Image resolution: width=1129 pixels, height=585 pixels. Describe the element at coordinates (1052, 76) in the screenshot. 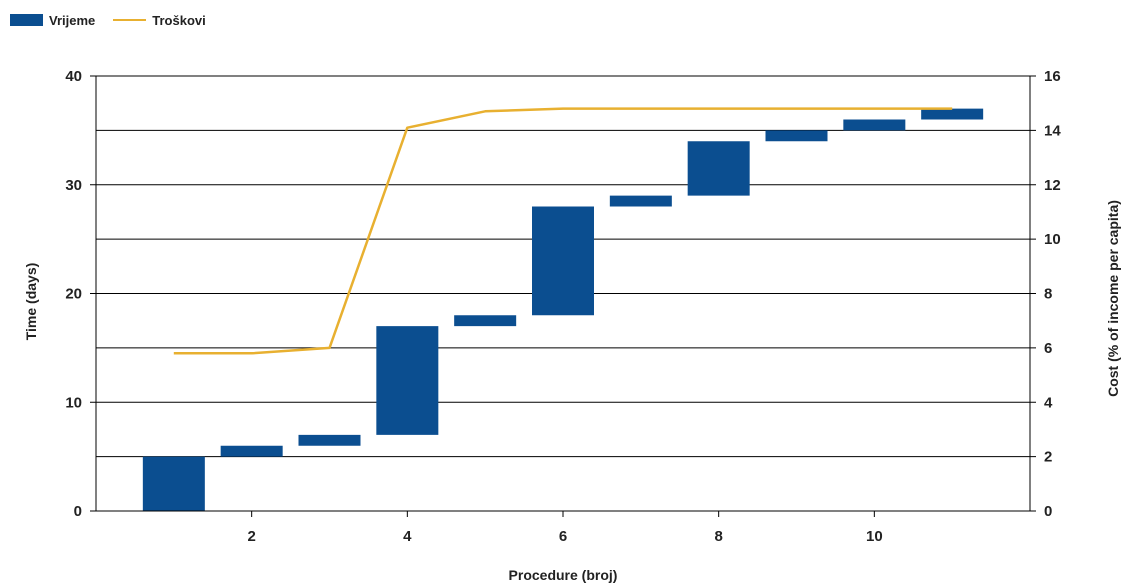

I see `y2-tick-label: 16` at that location.